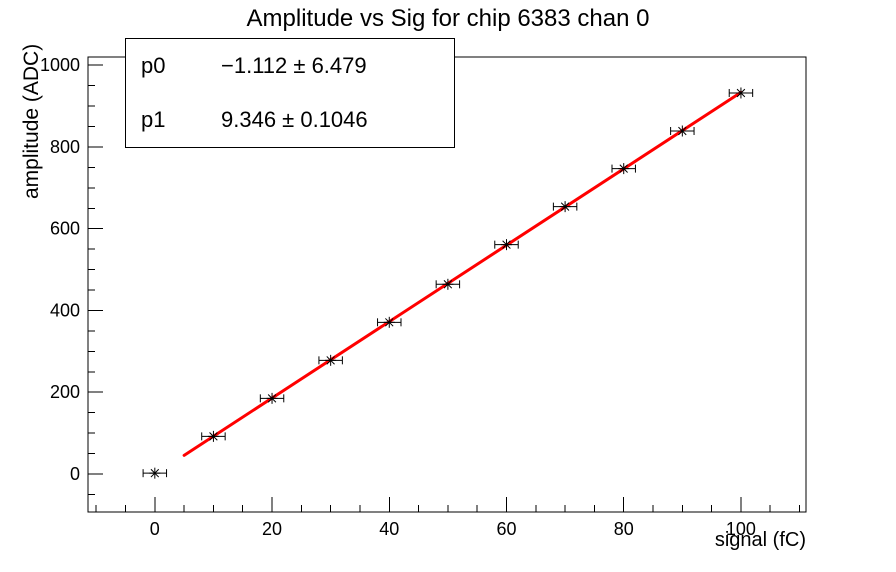 The image size is (896, 572). I want to click on y-tick-label: 400, so click(65, 310).